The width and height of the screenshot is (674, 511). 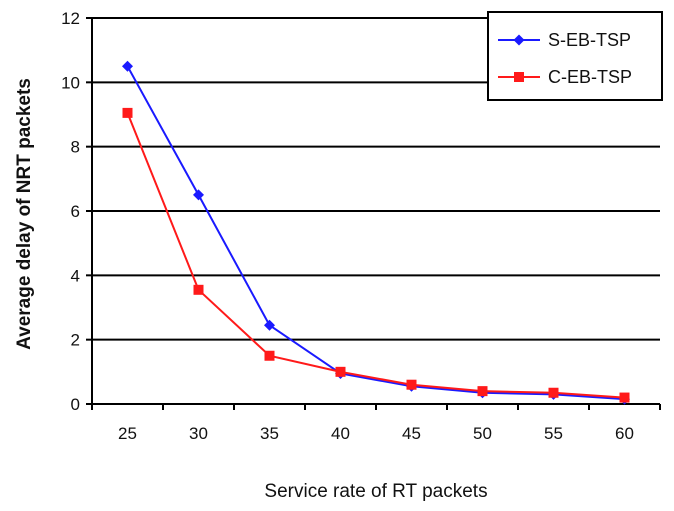 What do you see at coordinates (553, 433) in the screenshot?
I see `x-tick-label: 55` at bounding box center [553, 433].